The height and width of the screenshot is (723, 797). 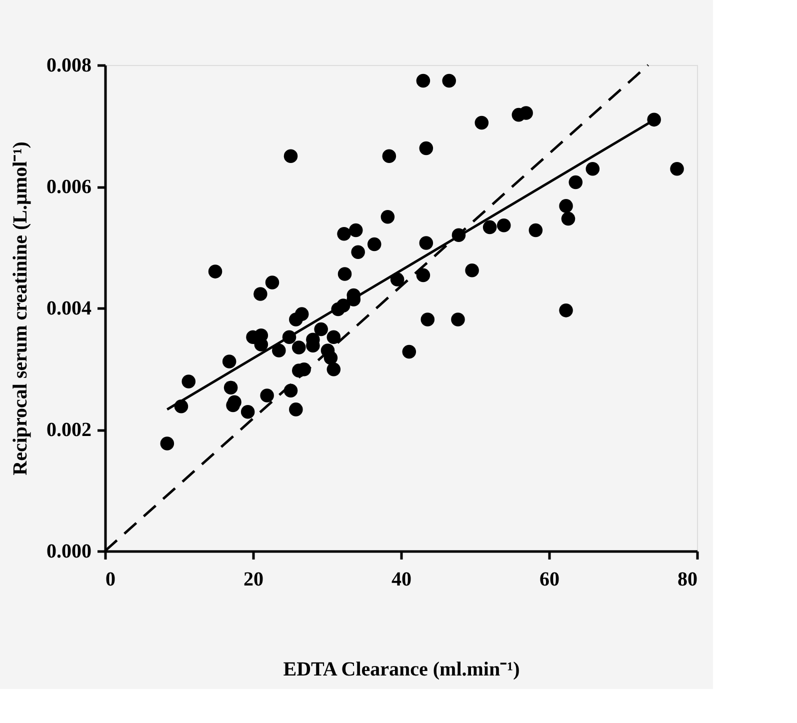 I want to click on y-tick-label: 0.008, so click(x=69, y=65).